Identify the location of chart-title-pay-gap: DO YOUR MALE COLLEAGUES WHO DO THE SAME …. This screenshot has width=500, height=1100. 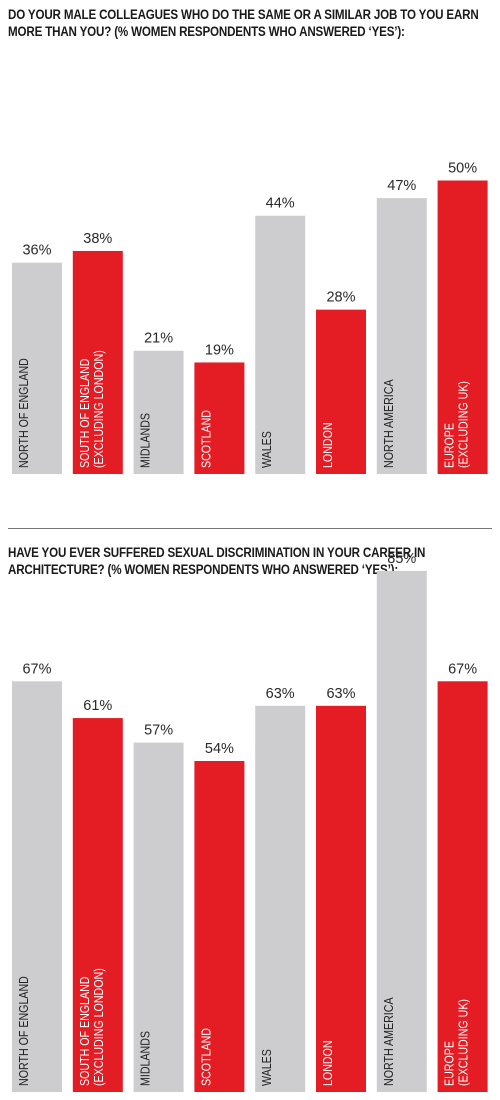
(243, 23).